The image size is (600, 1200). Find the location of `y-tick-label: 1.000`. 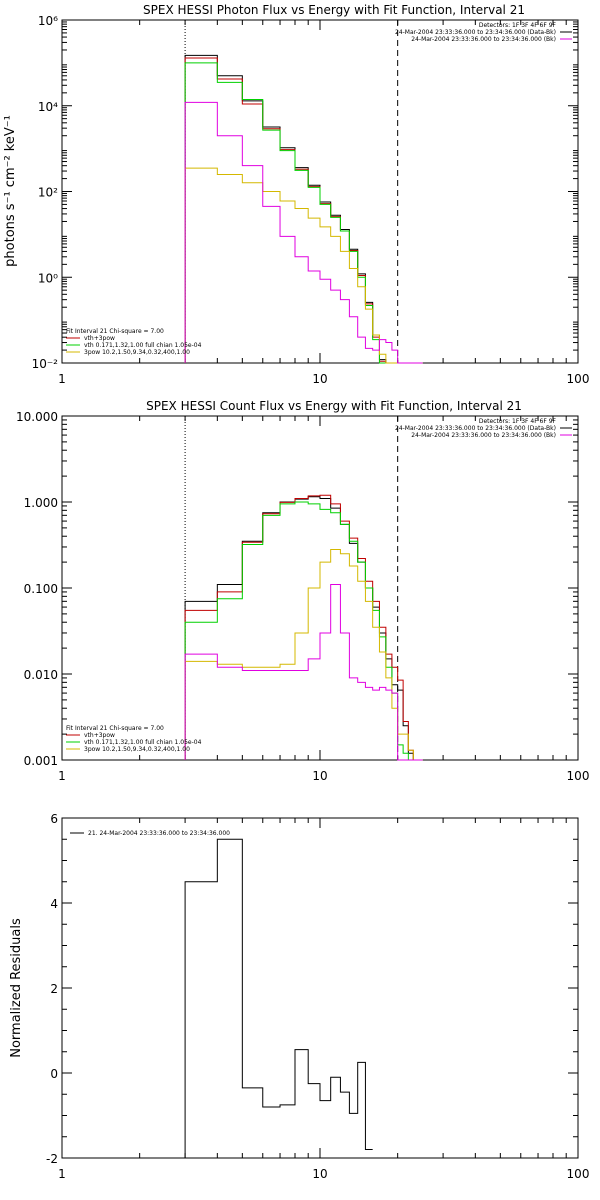

y-tick-label: 1.000 is located at coordinates (41, 503).